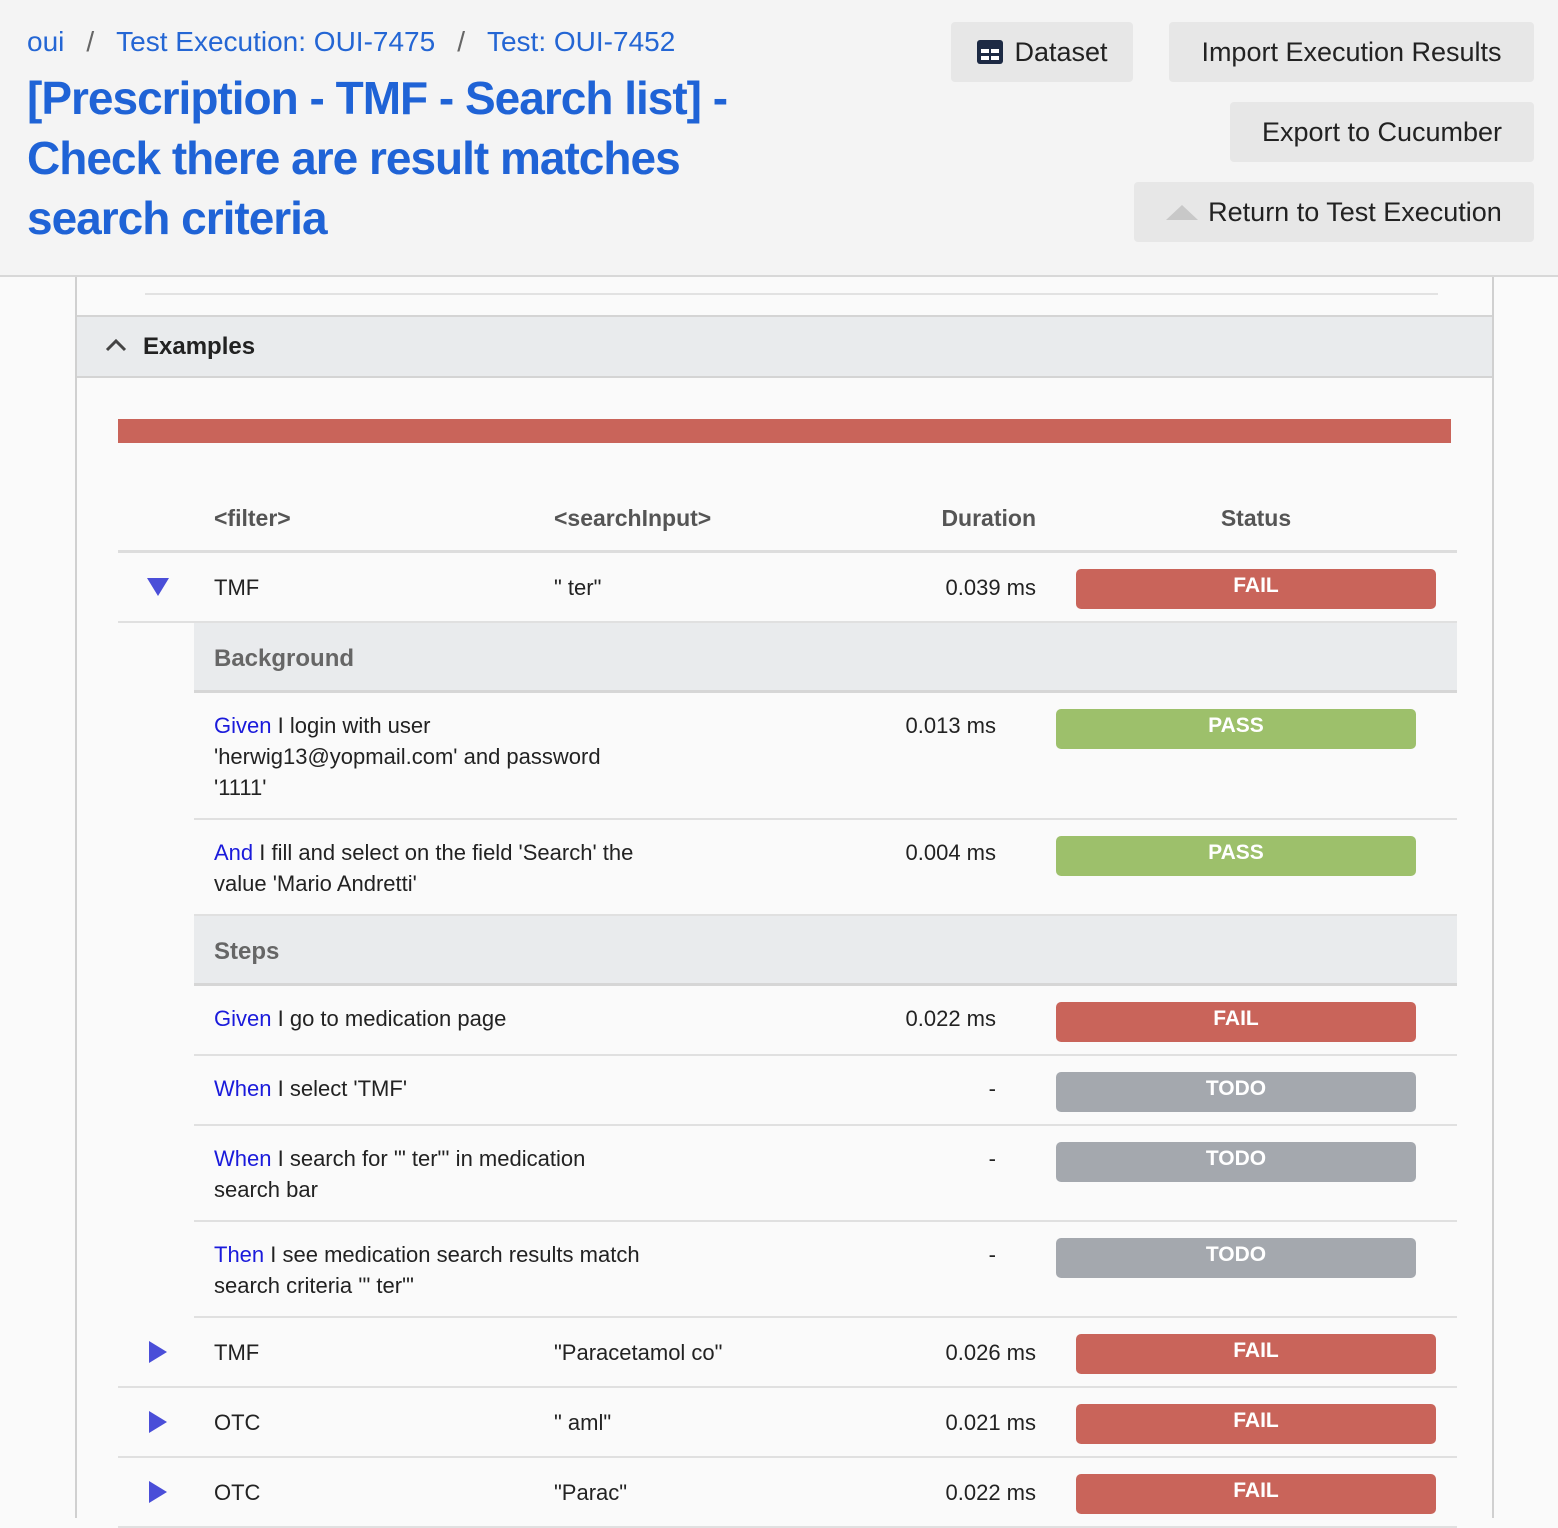 The image size is (1558, 1528). Describe the element at coordinates (787, 1423) in the screenshot. I see `example-row: OTC " aml" 0.021 ms FAIL` at that location.